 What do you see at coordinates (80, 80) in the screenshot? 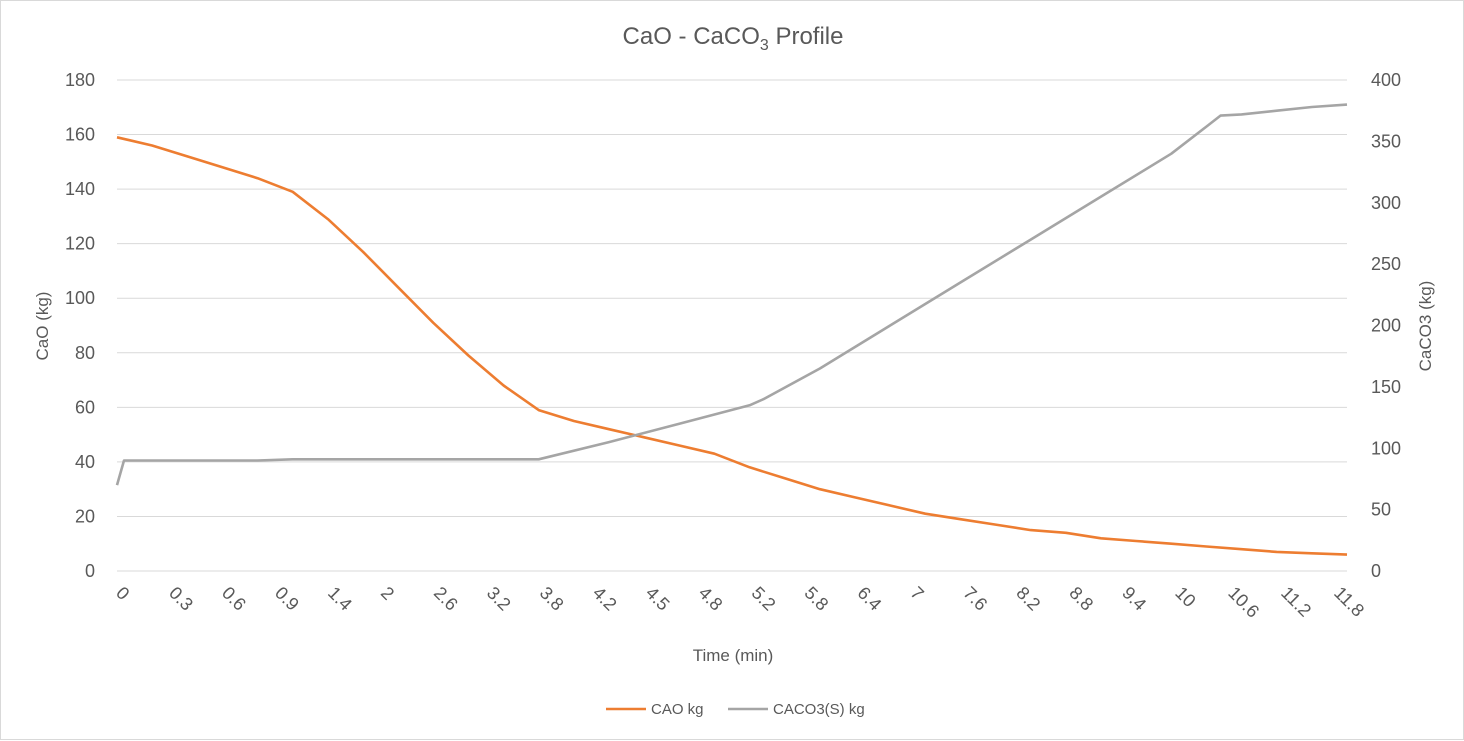
I see `y-tick-left-label: 180` at bounding box center [80, 80].